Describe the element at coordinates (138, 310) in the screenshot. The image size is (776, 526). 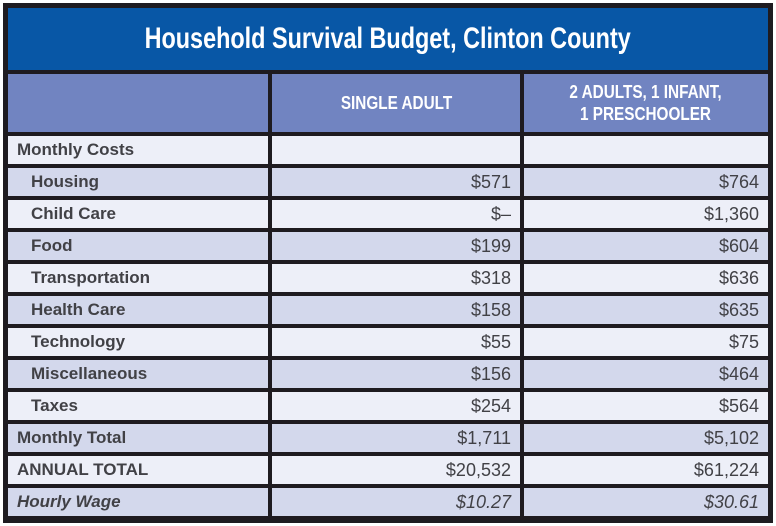
I see `row-label: Health Care` at that location.